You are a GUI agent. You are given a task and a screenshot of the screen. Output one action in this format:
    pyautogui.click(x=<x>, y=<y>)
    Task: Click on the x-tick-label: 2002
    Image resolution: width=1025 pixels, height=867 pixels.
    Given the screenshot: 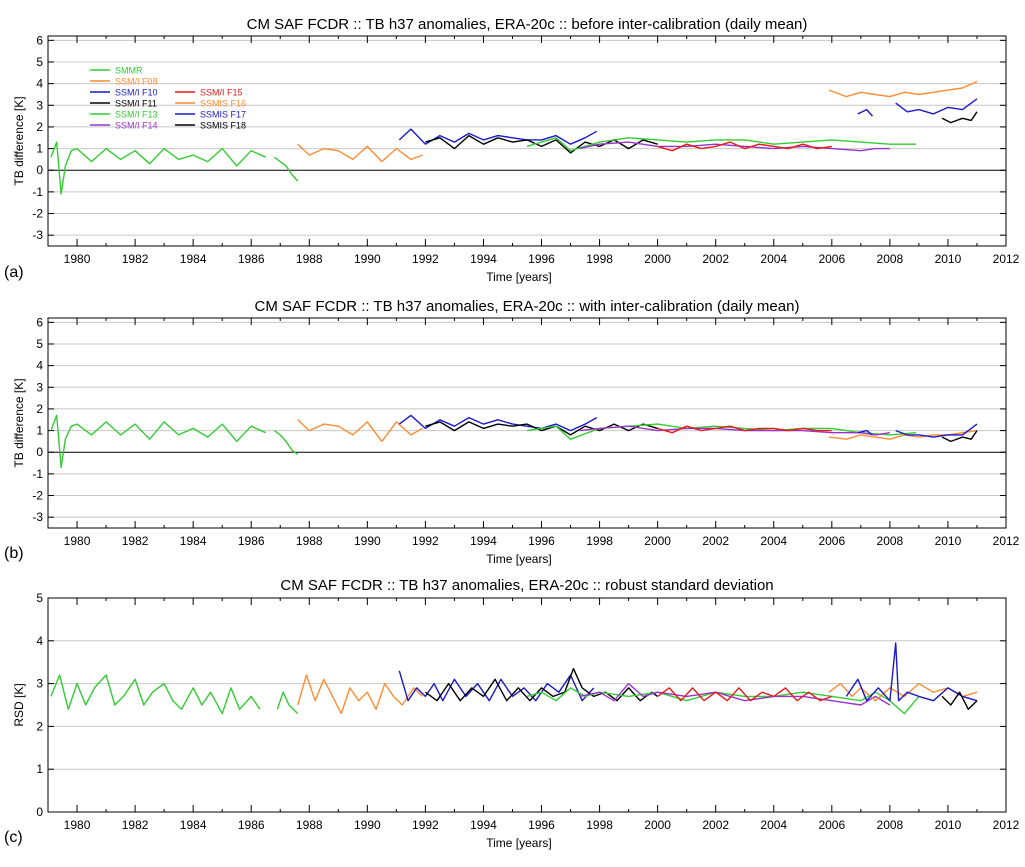 What is the action you would take?
    pyautogui.click(x=715, y=825)
    